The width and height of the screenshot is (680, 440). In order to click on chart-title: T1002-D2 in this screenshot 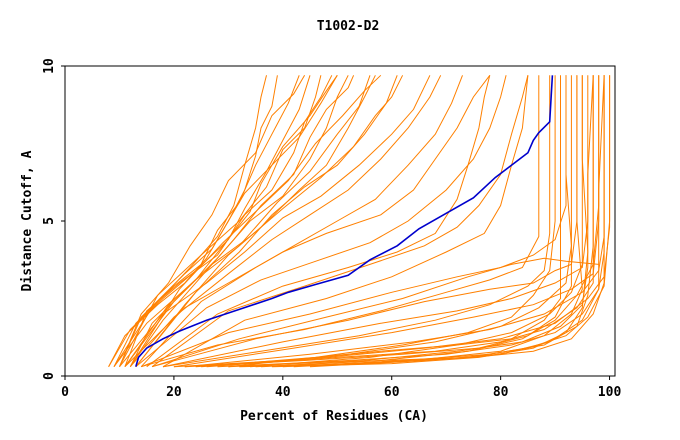, I will do `click(348, 26)`.